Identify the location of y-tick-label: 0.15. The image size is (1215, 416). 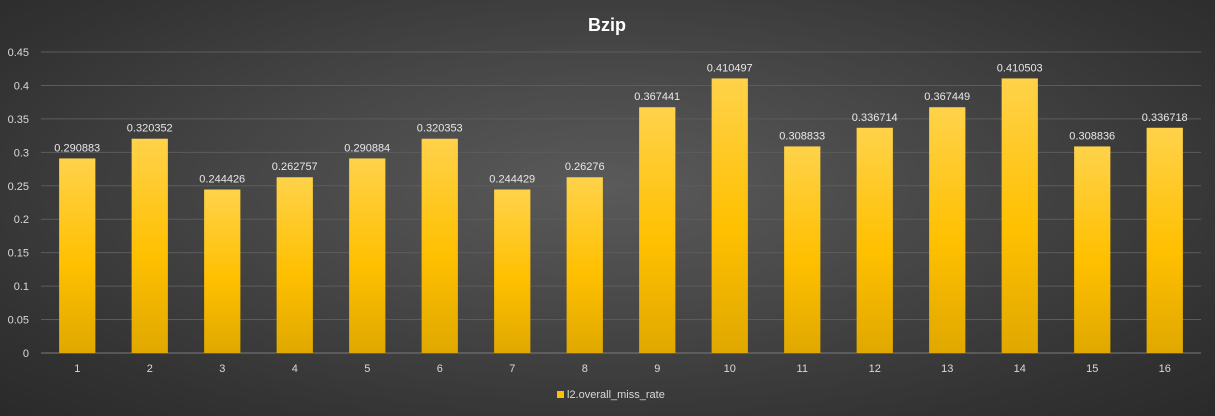
(18, 254).